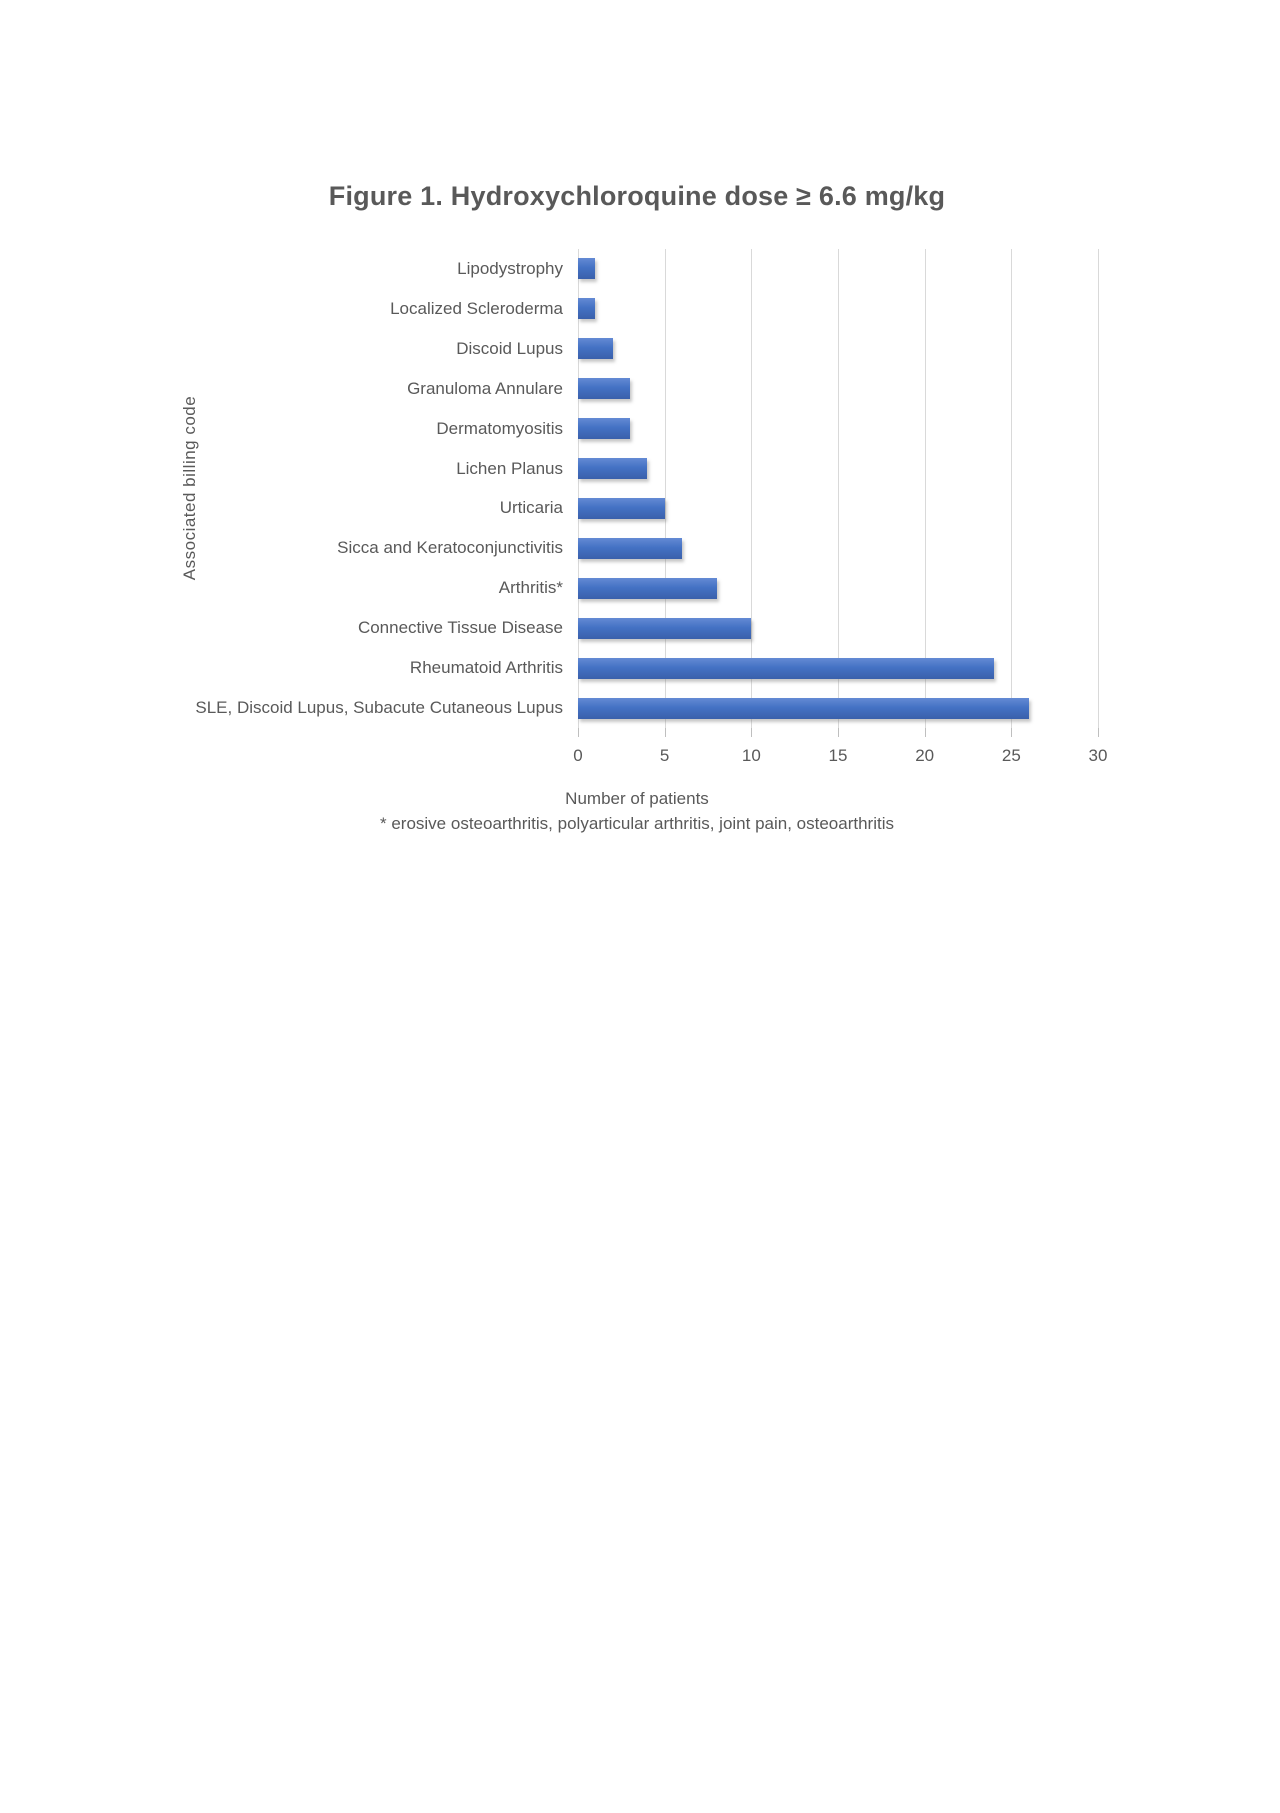  I want to click on bar-row-dermatomyositis, so click(838, 429).